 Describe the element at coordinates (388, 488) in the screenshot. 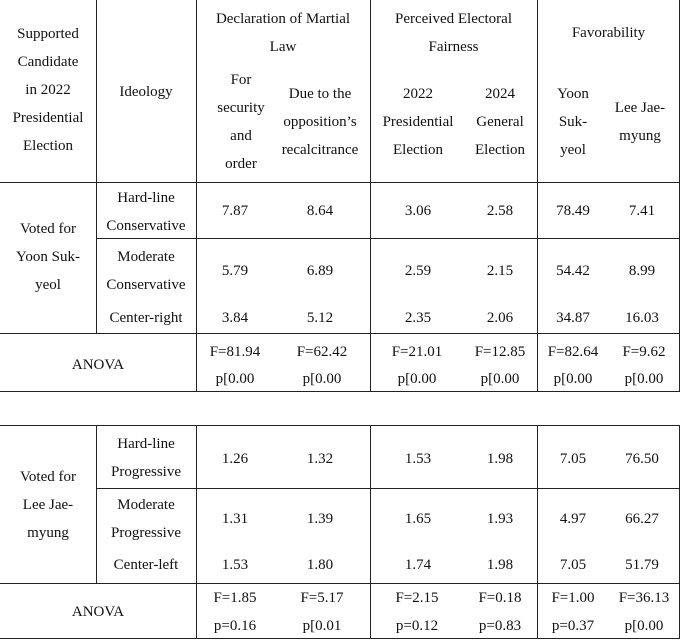

I see `rule-group2-row1-bottom` at that location.